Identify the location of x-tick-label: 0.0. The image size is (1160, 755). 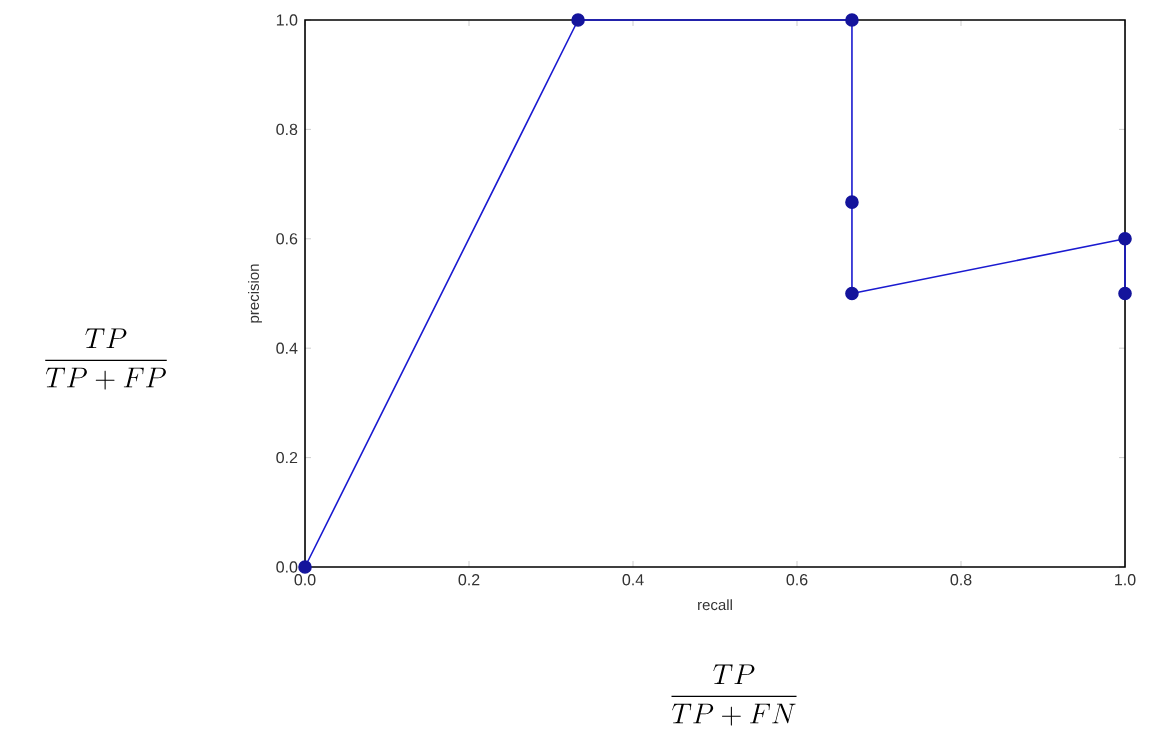
(305, 580).